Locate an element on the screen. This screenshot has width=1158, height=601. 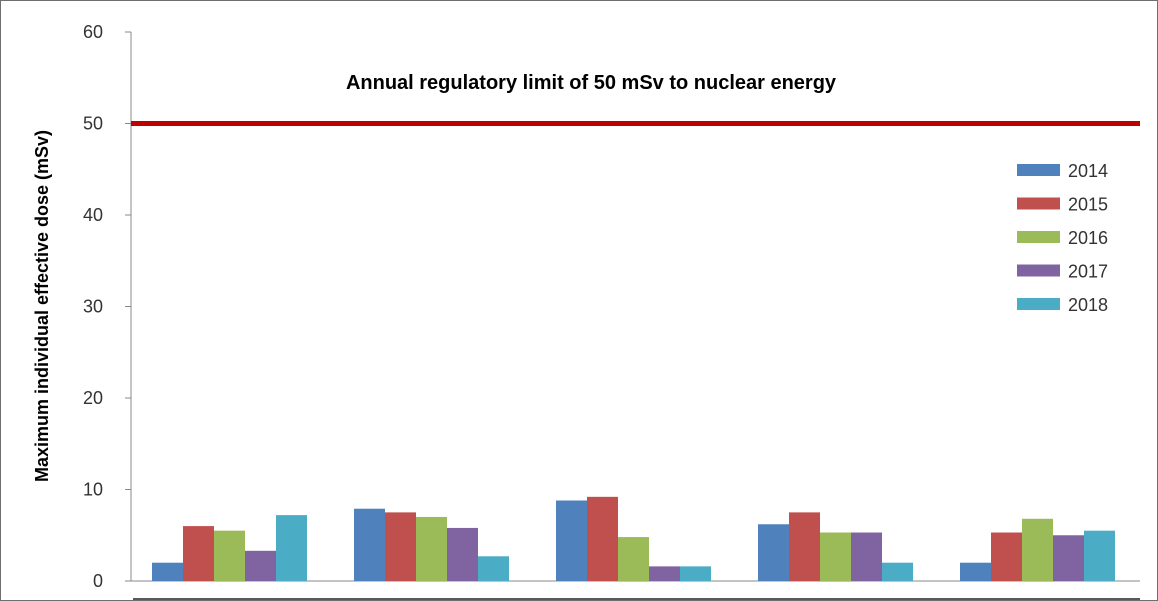
legend-label-2015: 2015 is located at coordinates (1088, 205).